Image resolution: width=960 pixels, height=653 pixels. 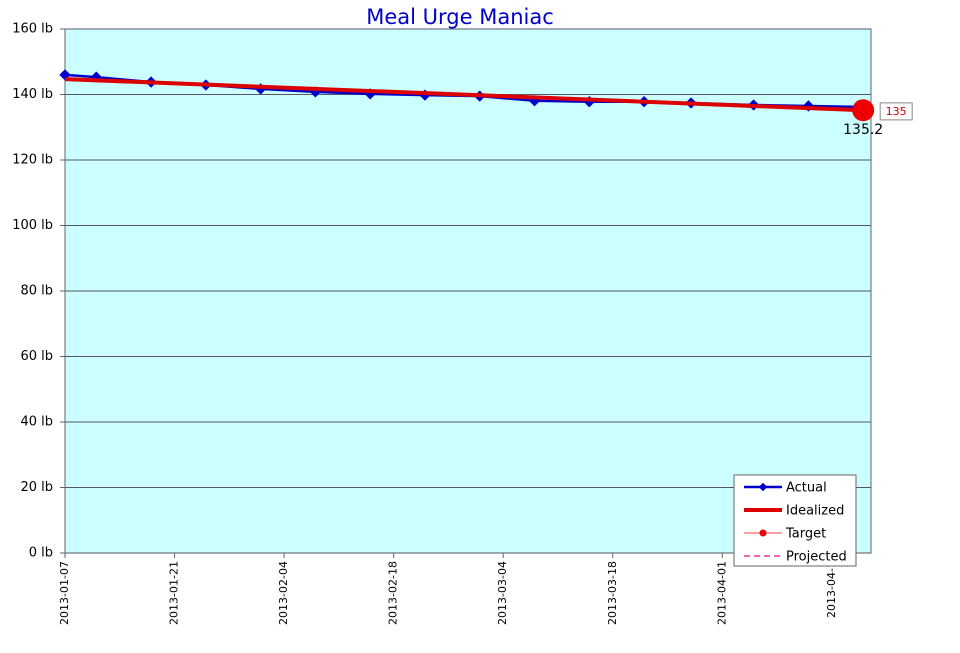 I want to click on x-tick-label: 2013-03-04, so click(x=502, y=593).